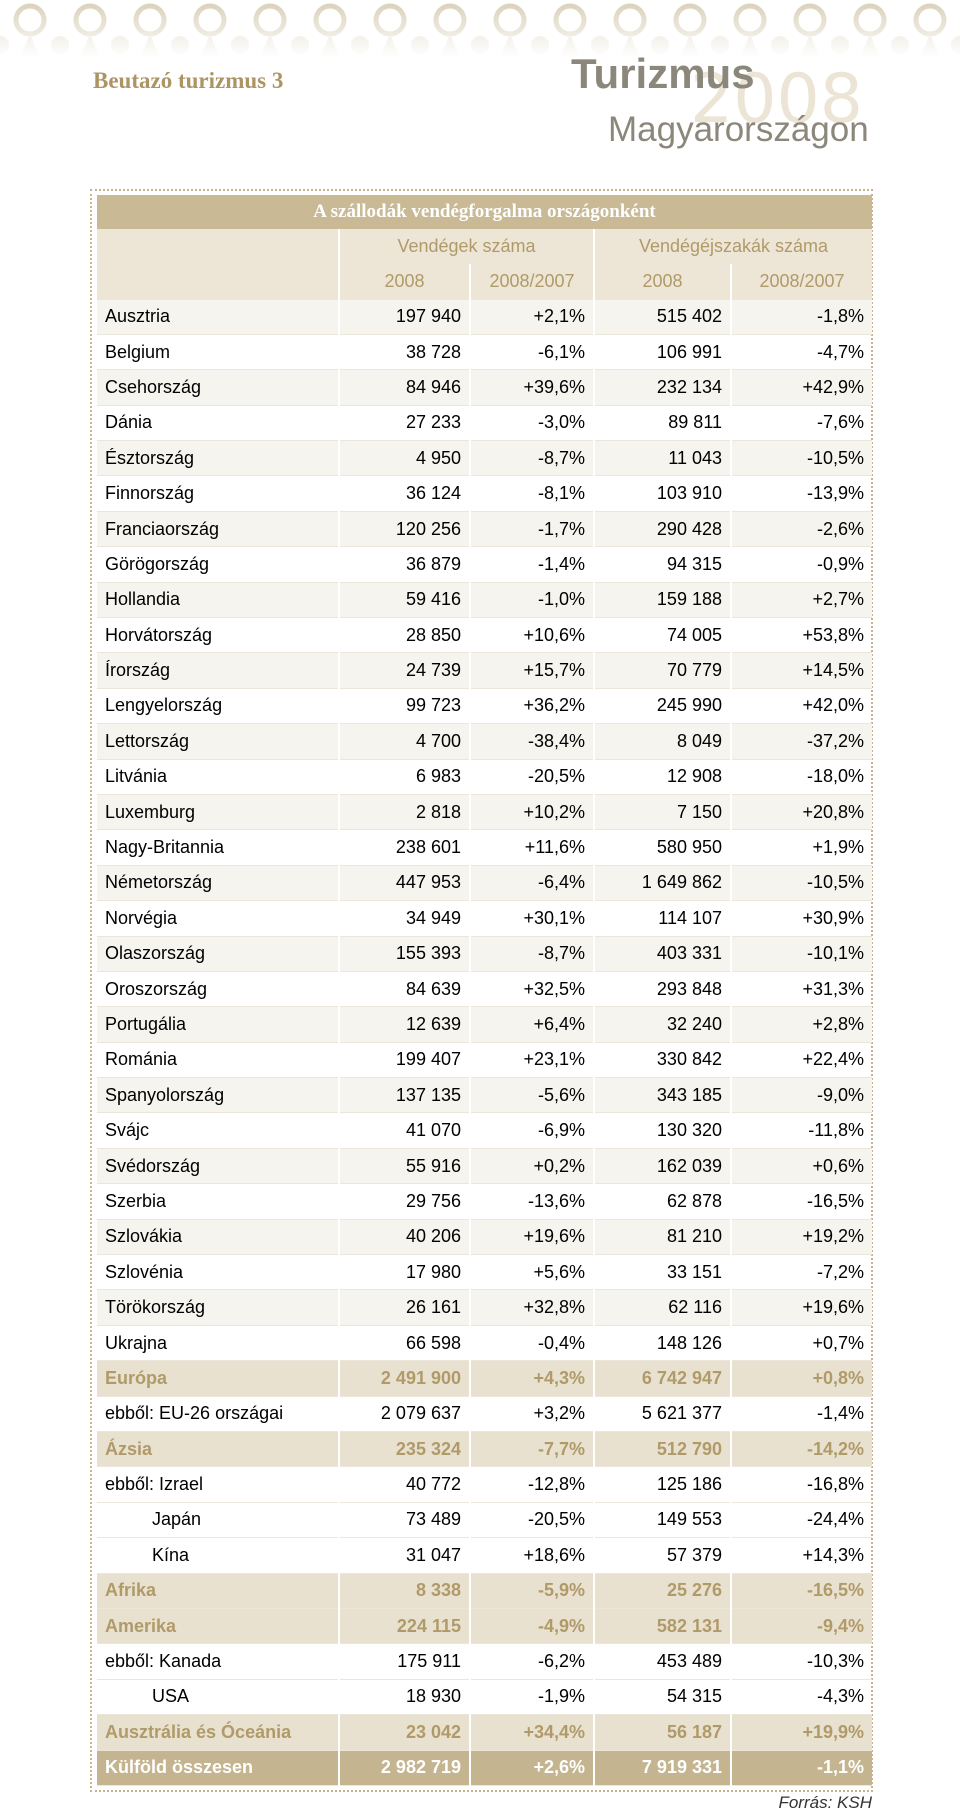 Image resolution: width=960 pixels, height=1815 pixels. What do you see at coordinates (801, 1237) in the screenshot?
I see `cell: +19,2%` at bounding box center [801, 1237].